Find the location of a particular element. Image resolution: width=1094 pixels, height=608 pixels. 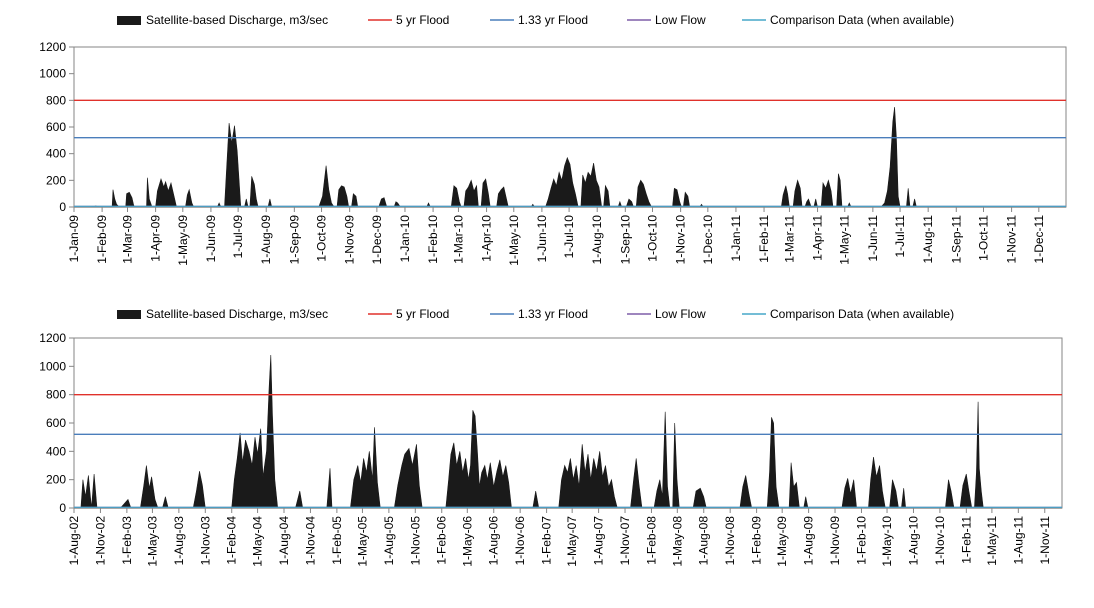

x-tick-label: 1-Sep-09 is located at coordinates (294, 240).